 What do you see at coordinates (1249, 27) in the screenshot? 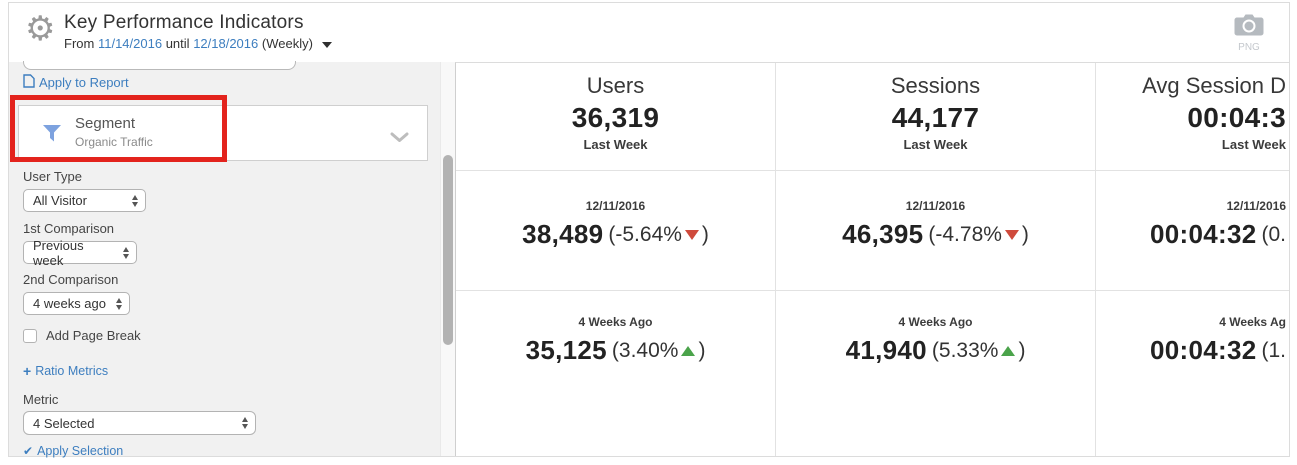
I see `camera-icon` at bounding box center [1249, 27].